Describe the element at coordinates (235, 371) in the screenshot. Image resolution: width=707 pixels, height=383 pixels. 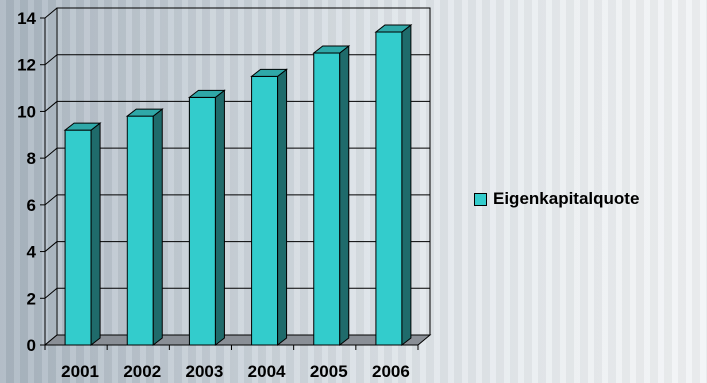
I see `x-tick-labels: 2001 2002 2003 2004 2005 2006` at that location.